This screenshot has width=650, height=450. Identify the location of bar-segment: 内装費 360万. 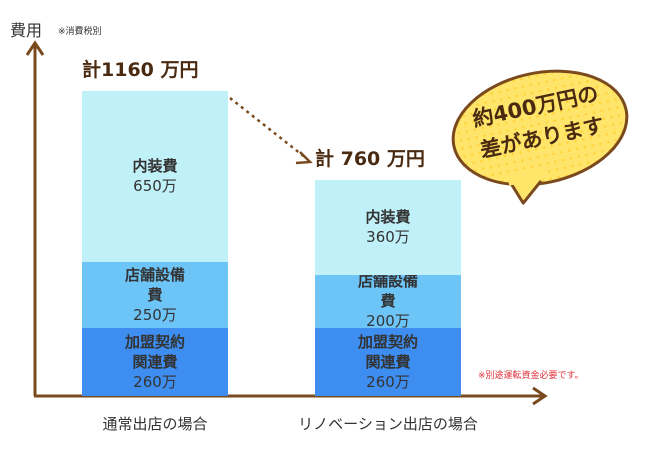
(388, 227).